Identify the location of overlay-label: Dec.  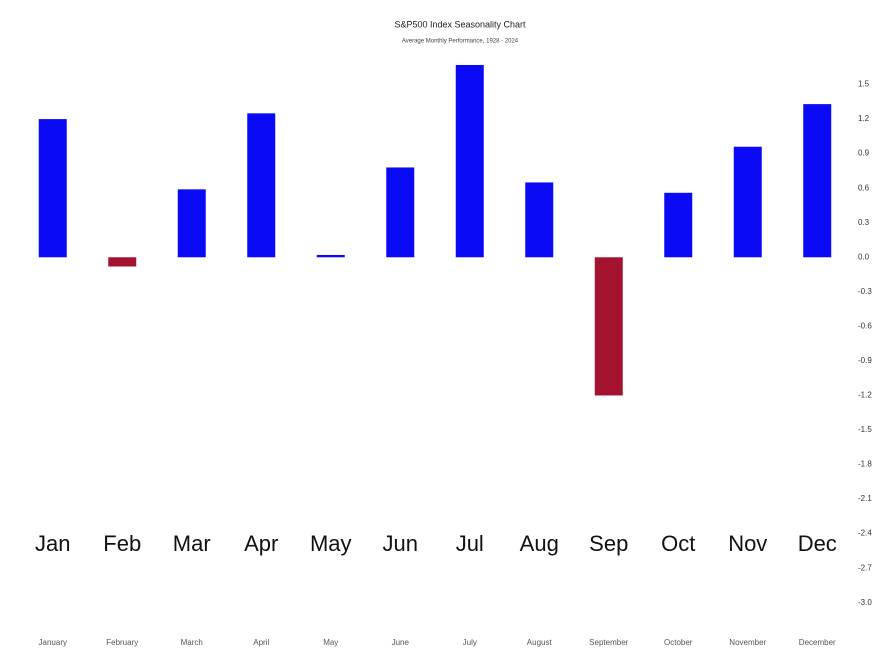
(817, 543).